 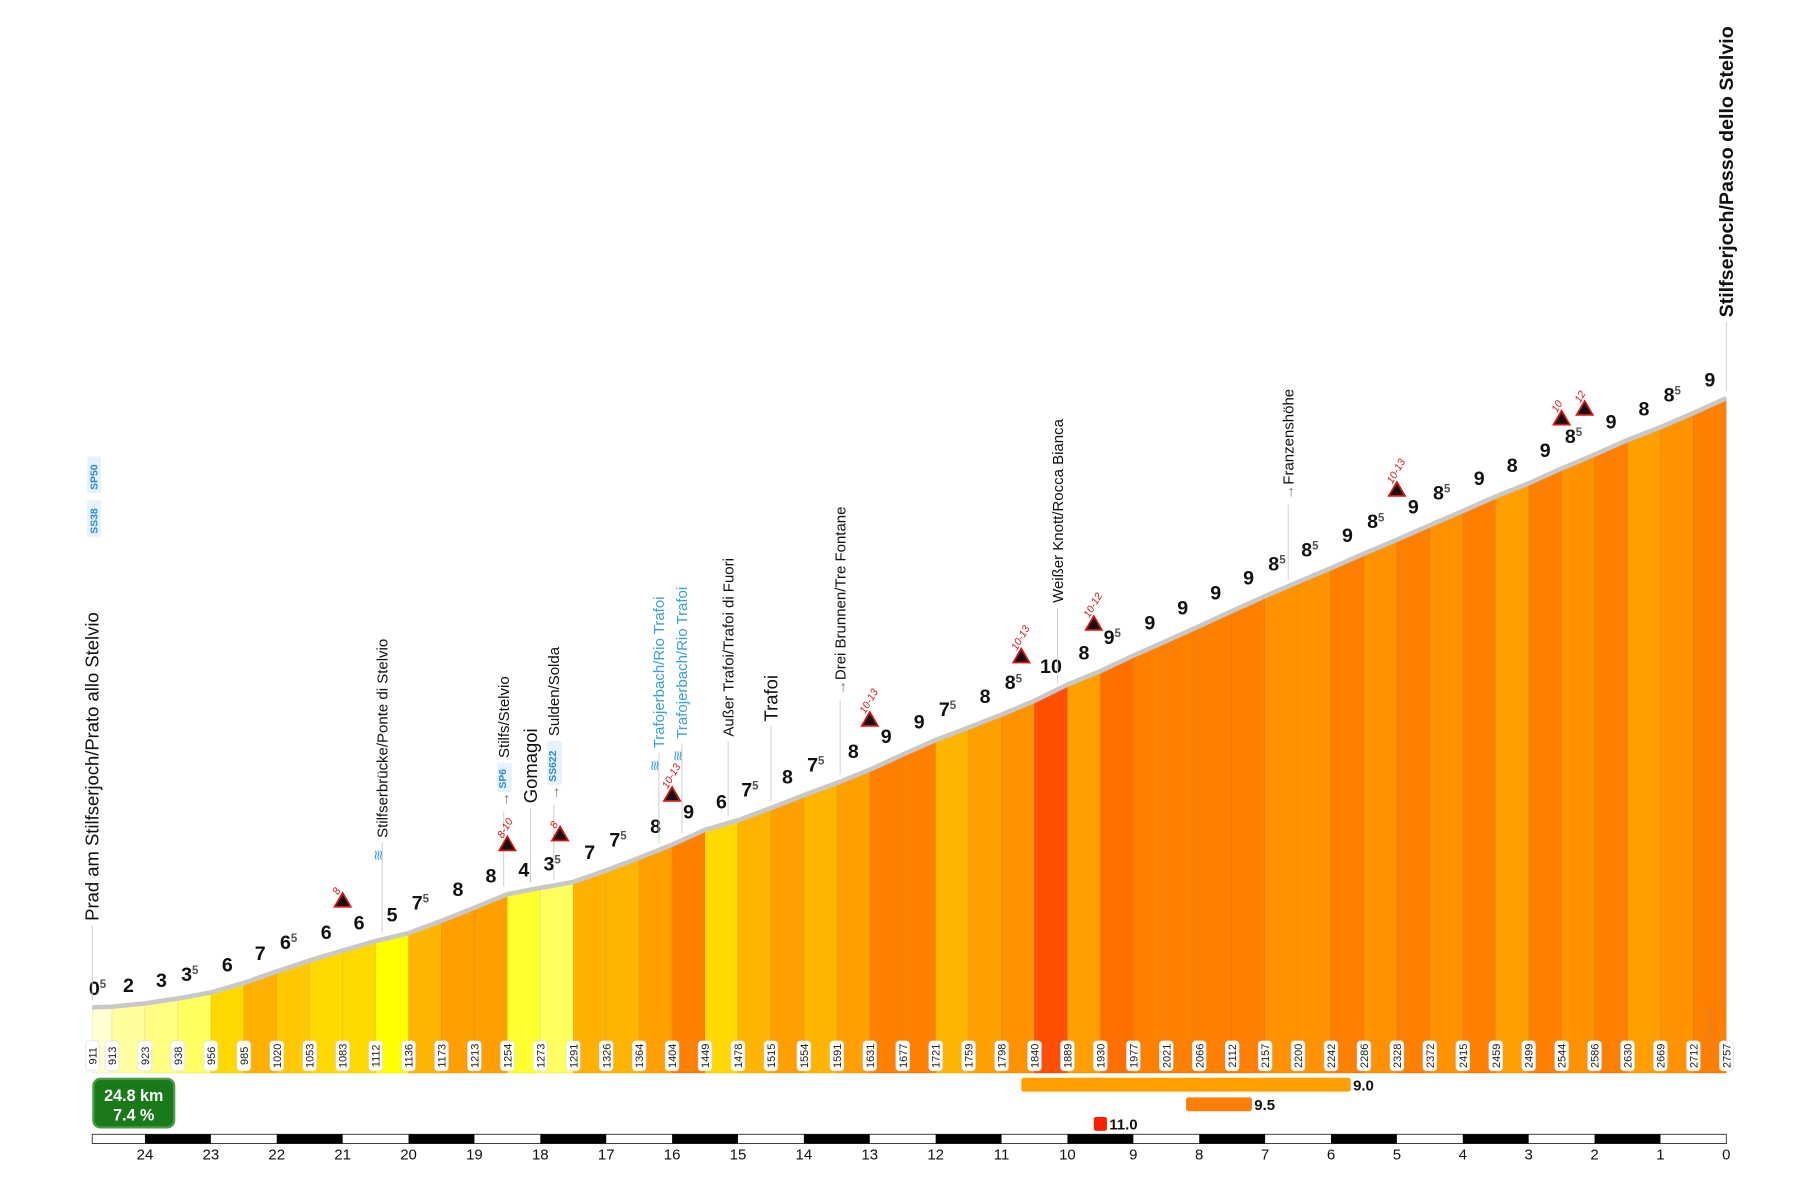 I want to click on km-tick-label: 11, so click(x=1002, y=1155).